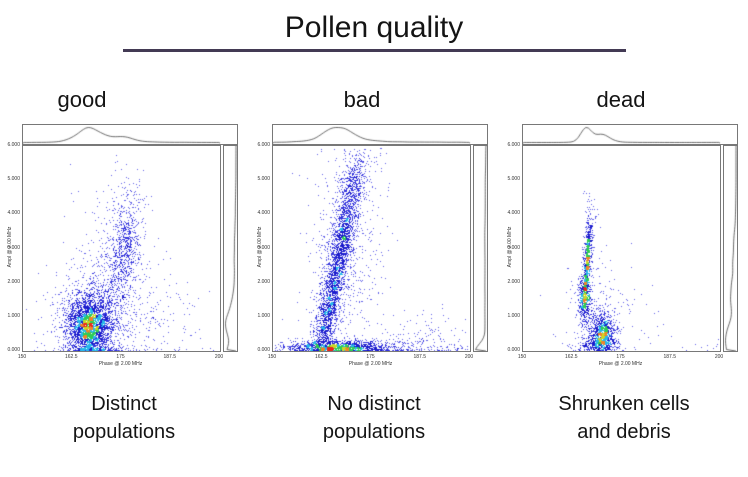 The height and width of the screenshot is (477, 748). I want to click on column-2: No distinct populations, so click(374, 418).